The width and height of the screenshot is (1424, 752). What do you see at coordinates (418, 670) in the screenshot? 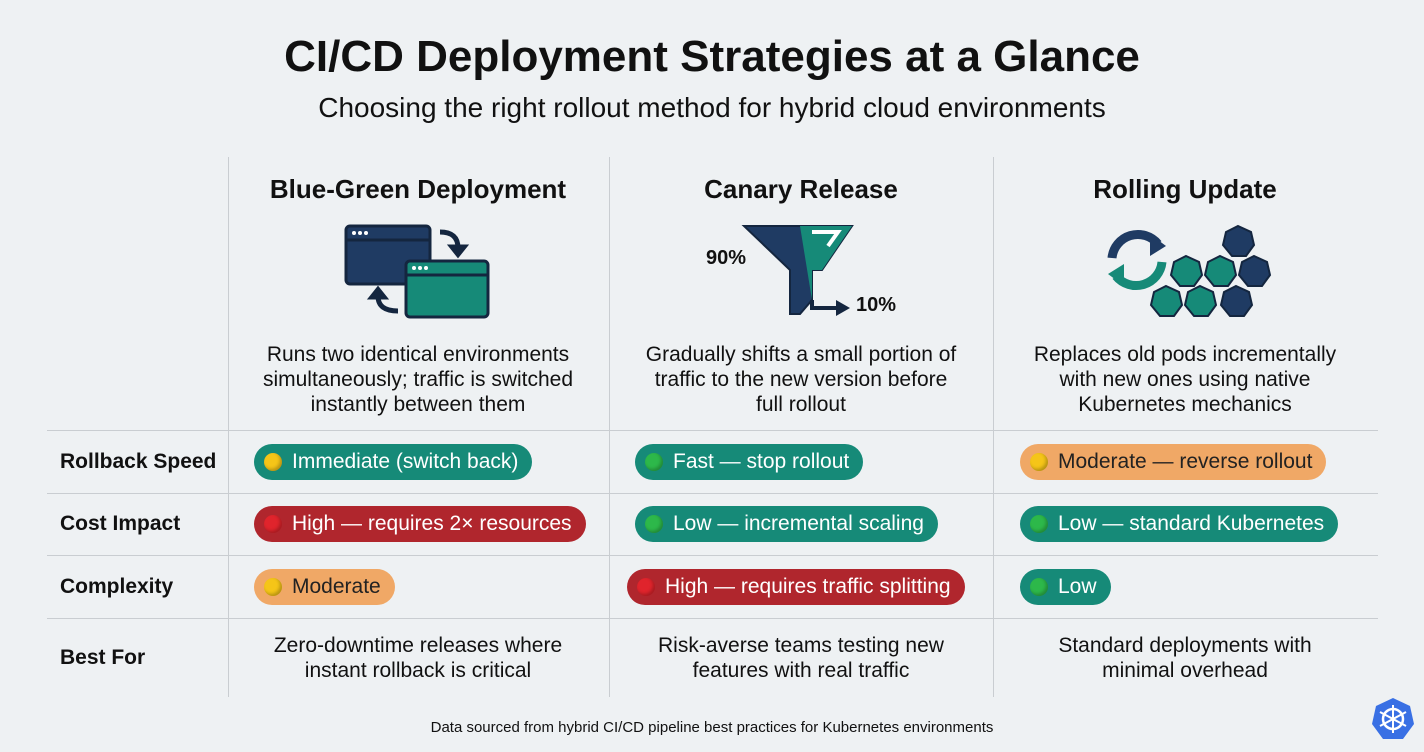
I see `text-line: instant rollback is critical` at bounding box center [418, 670].